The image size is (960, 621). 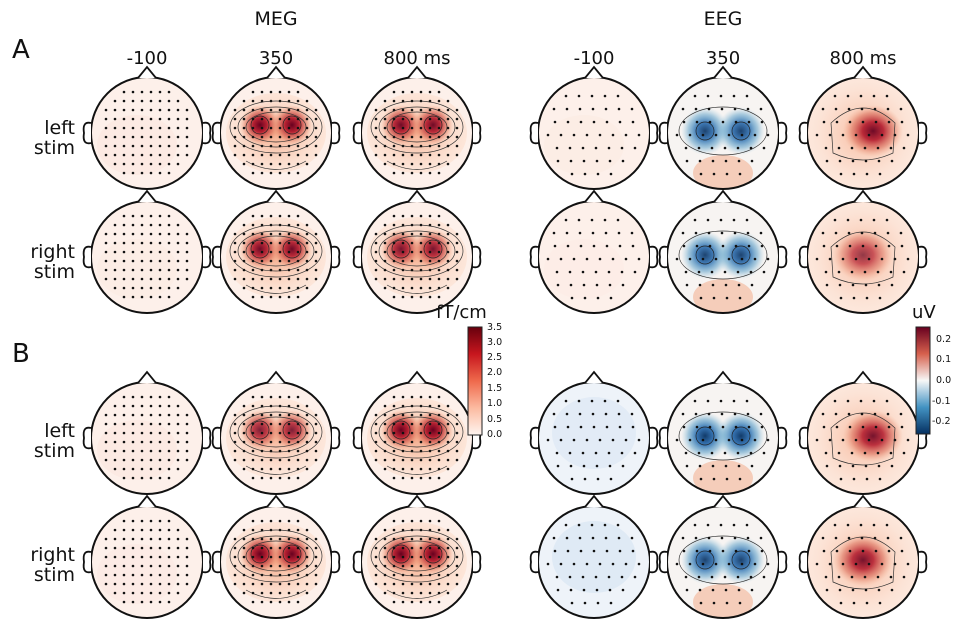 I want to click on eeg-colorbar-tick: 0.2, so click(x=944, y=339).